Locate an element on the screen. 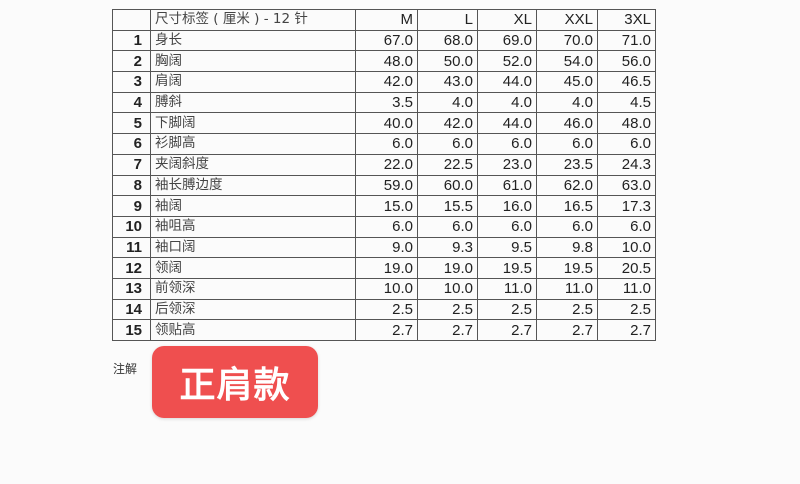  measurement-value: 59.0 is located at coordinates (386, 185).